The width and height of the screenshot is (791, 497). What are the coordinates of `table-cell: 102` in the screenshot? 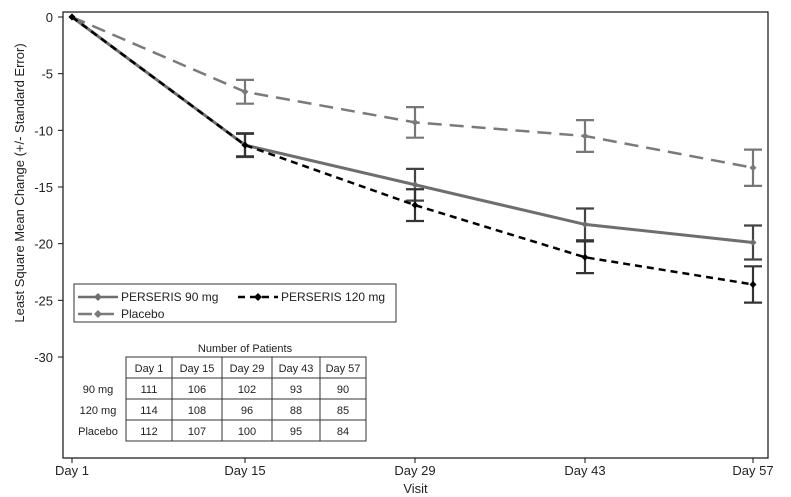 It's located at (247, 390).